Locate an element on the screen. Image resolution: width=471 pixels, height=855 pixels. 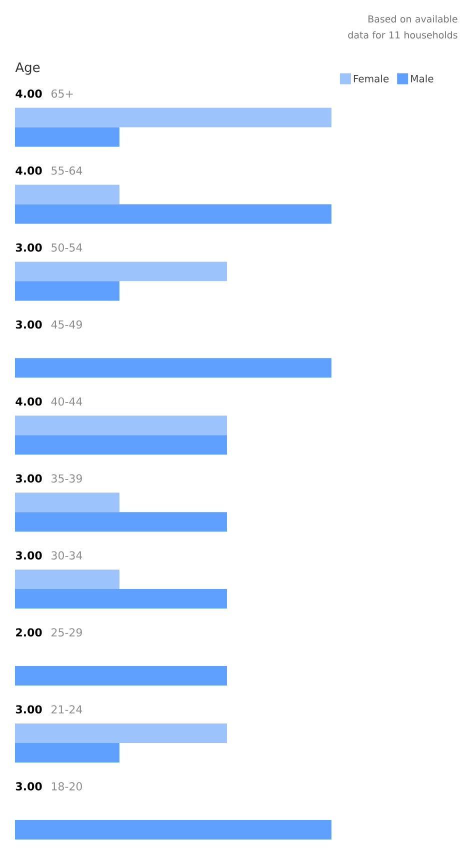
y-tick-label: 65+ is located at coordinates (62, 93).